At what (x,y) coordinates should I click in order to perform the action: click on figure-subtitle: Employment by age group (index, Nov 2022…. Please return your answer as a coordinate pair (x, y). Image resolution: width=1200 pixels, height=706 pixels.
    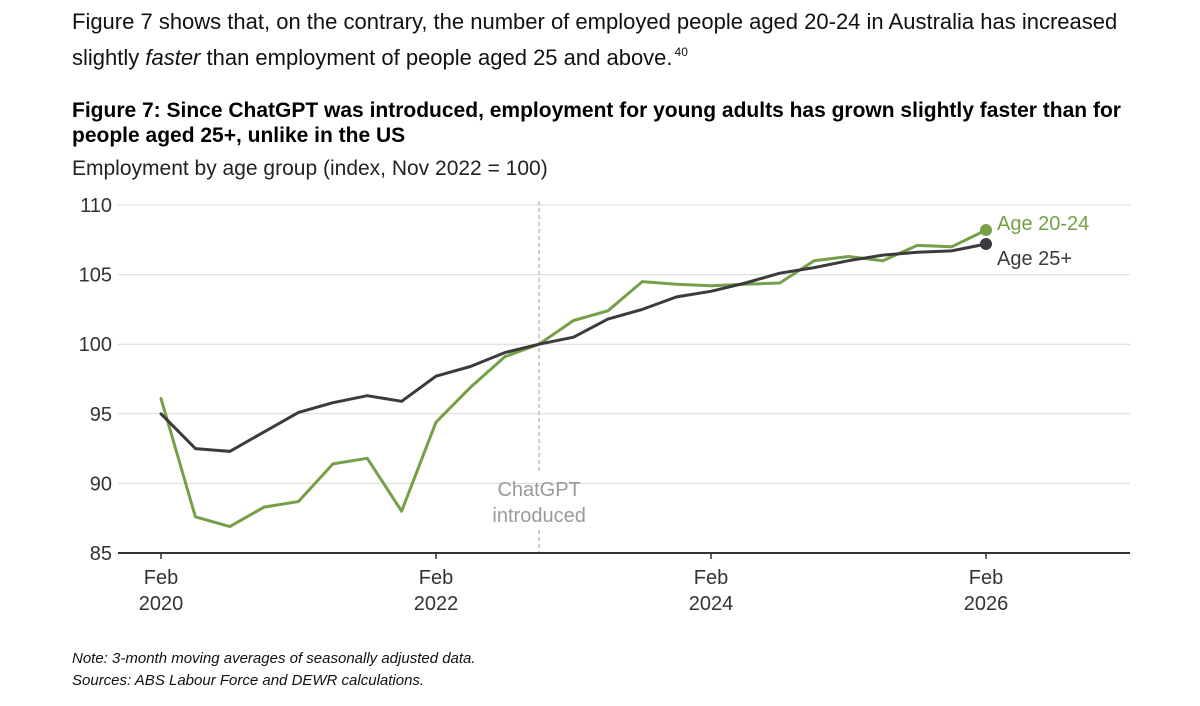
    Looking at the image, I should click on (310, 168).